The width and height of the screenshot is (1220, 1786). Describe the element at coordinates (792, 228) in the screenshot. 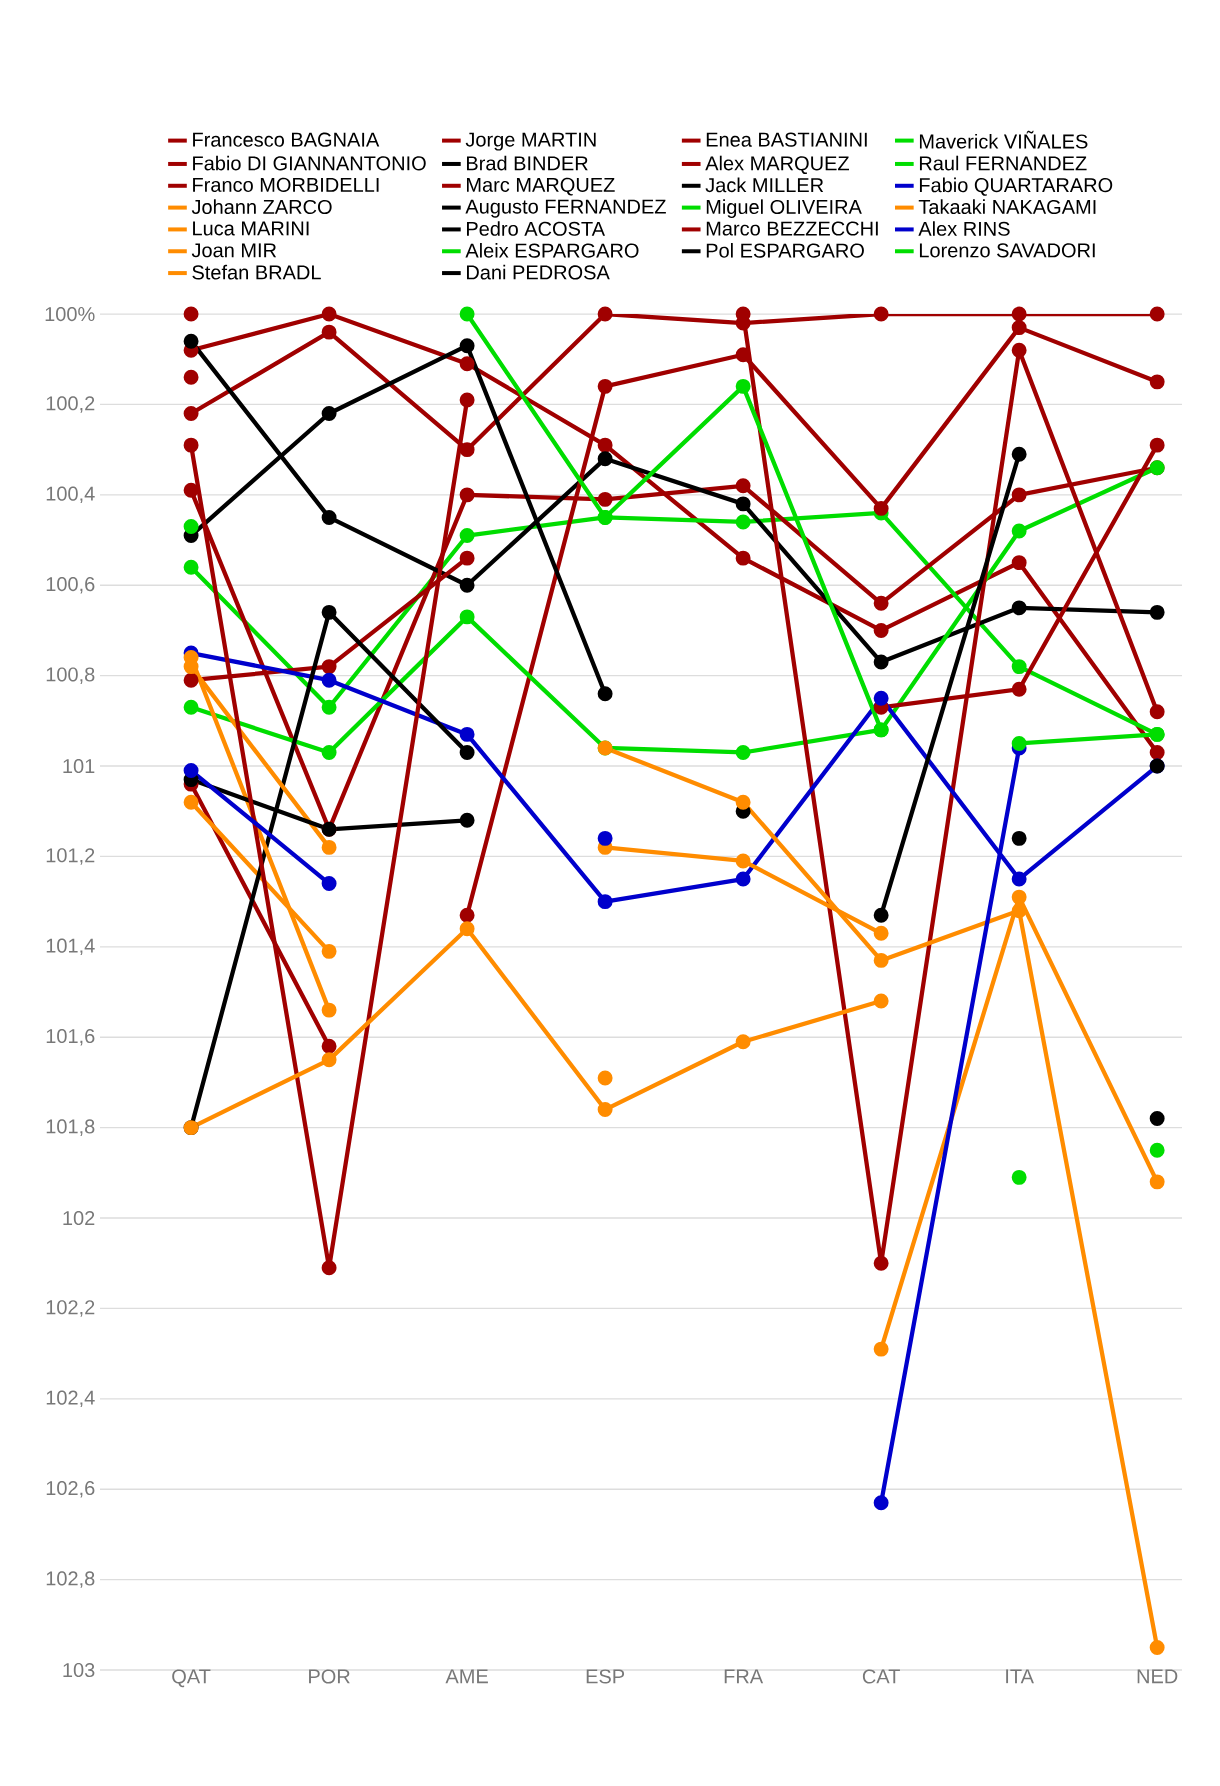

I see `legend-label: Marco BEZZECCHI` at that location.